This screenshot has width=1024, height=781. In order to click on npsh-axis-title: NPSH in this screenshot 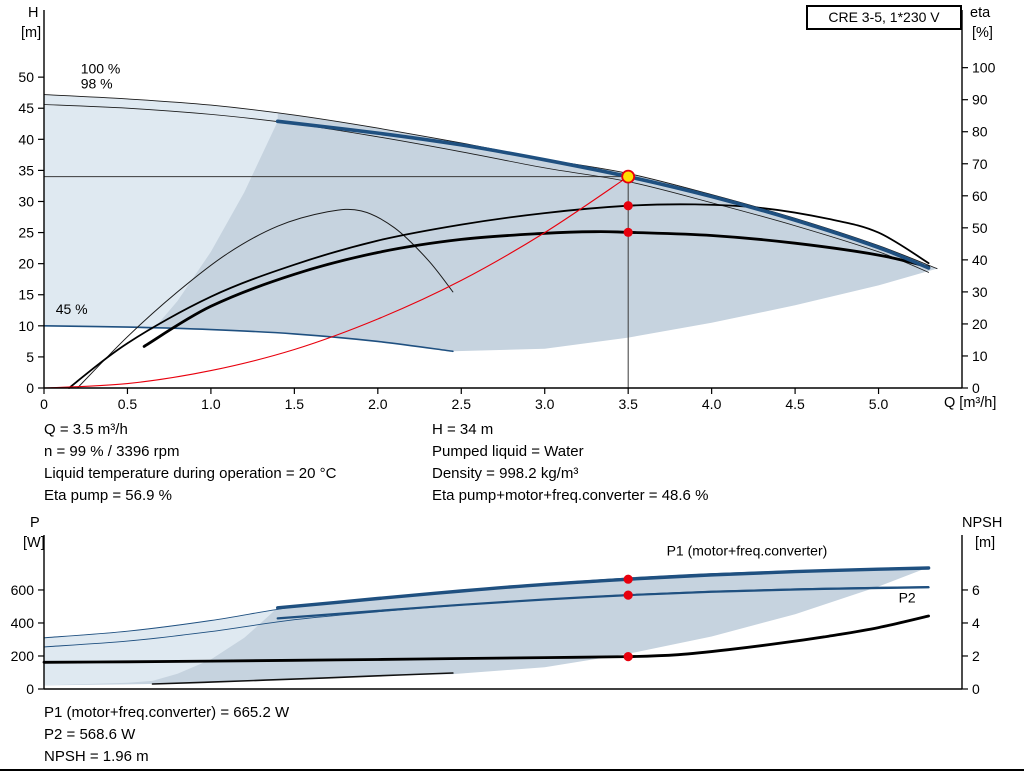, I will do `click(982, 523)`.